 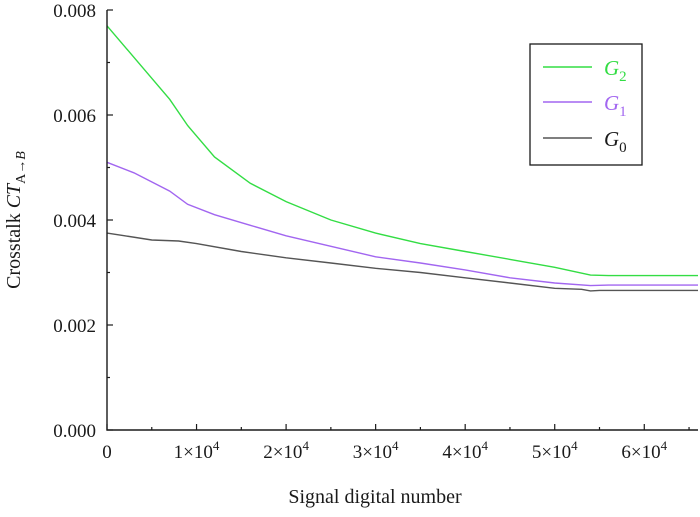 I want to click on x-tick-label: 6×10⁴, so click(x=644, y=450).